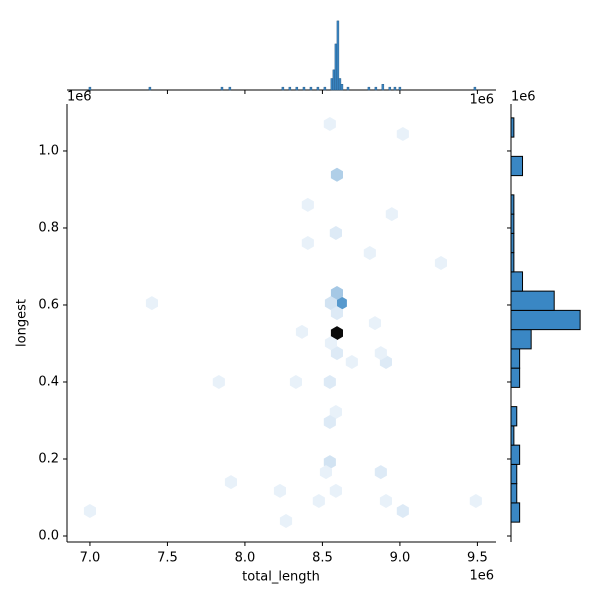  What do you see at coordinates (48, 150) in the screenshot?
I see `y-tick-label: 1.0` at bounding box center [48, 150].